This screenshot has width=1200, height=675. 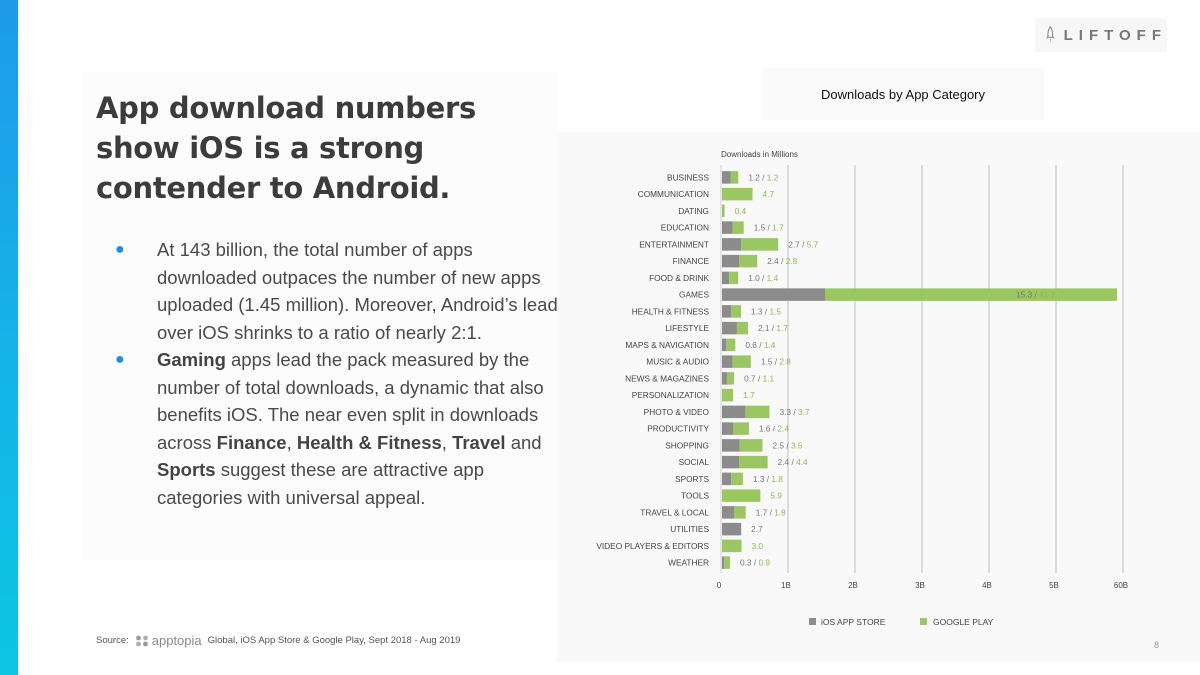 I want to click on ios-value-label: 1.5, so click(x=767, y=362).